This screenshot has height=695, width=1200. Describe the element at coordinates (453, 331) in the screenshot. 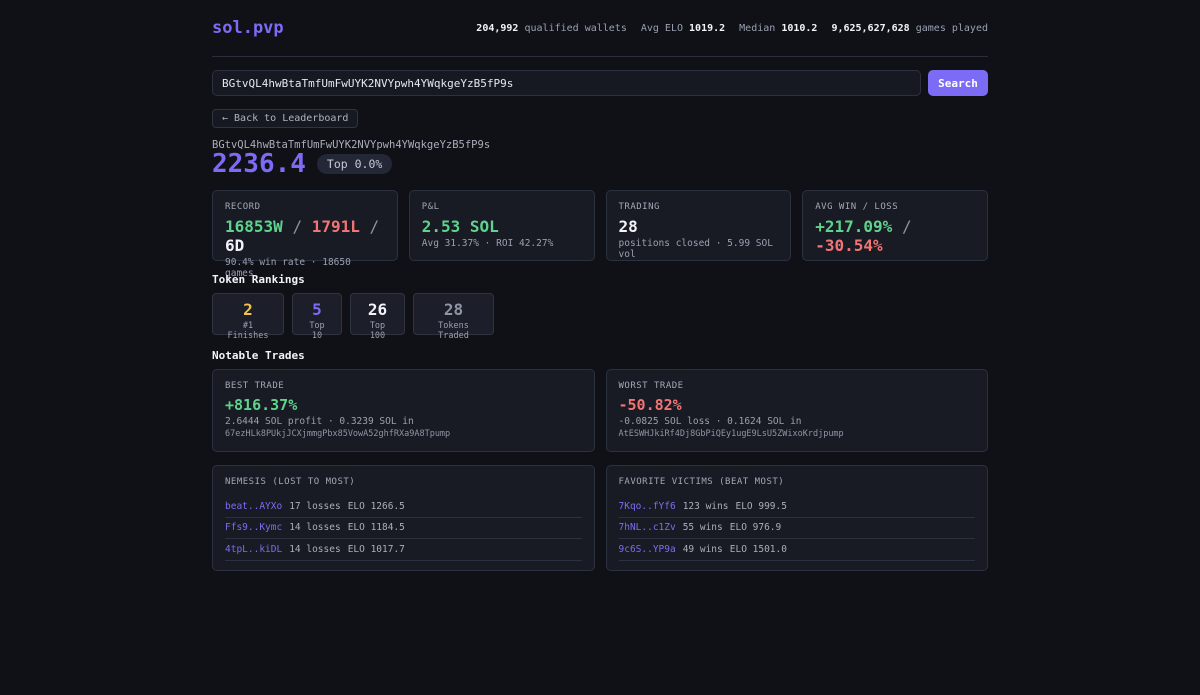

I see `rank-label: Tokens Traded` at that location.